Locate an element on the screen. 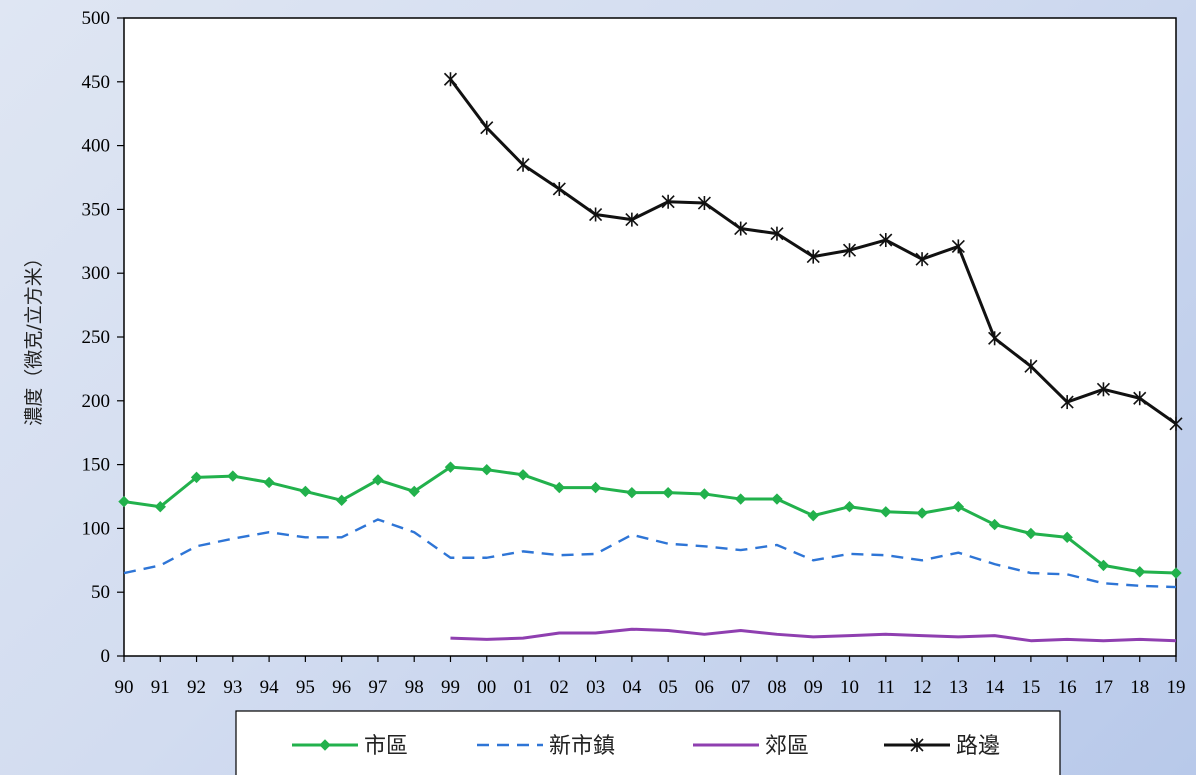 This screenshot has height=775, width=1196. legend-item-1: 市區 is located at coordinates (350, 746).